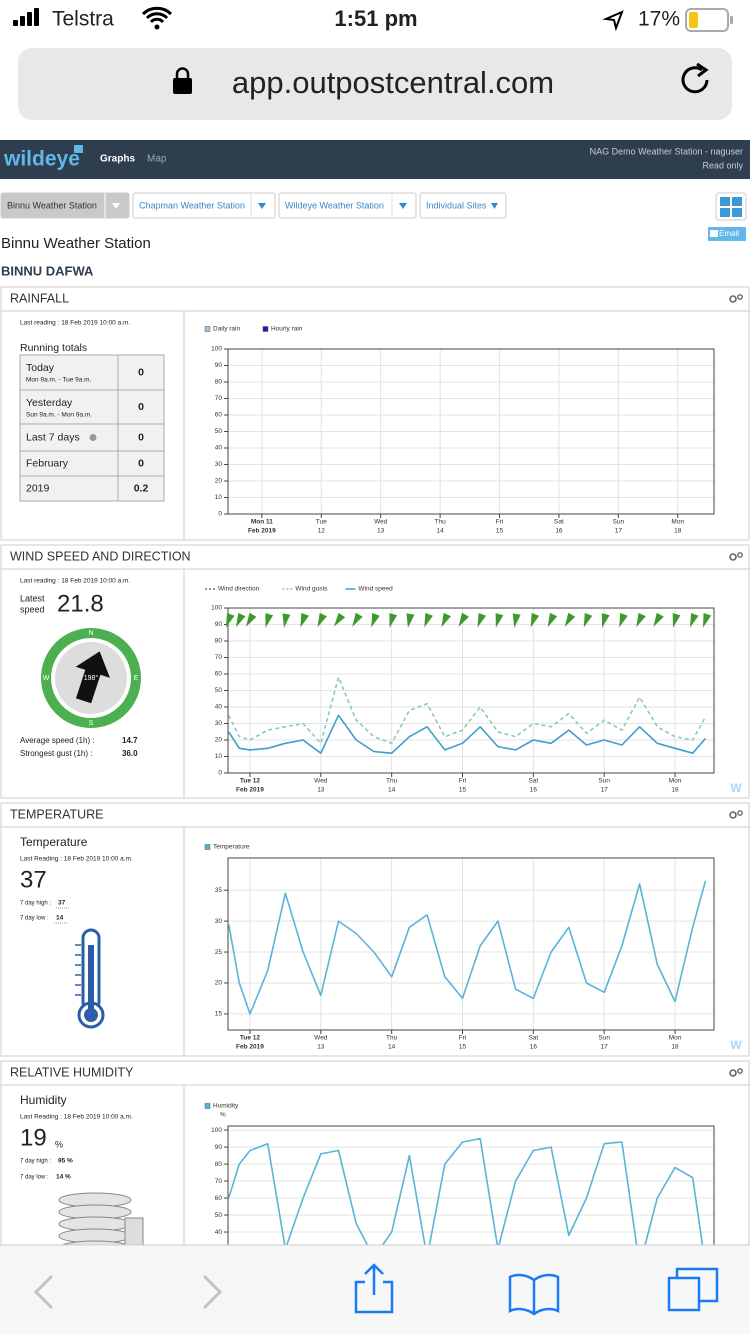  I want to click on series-line, so click(467, 1202).